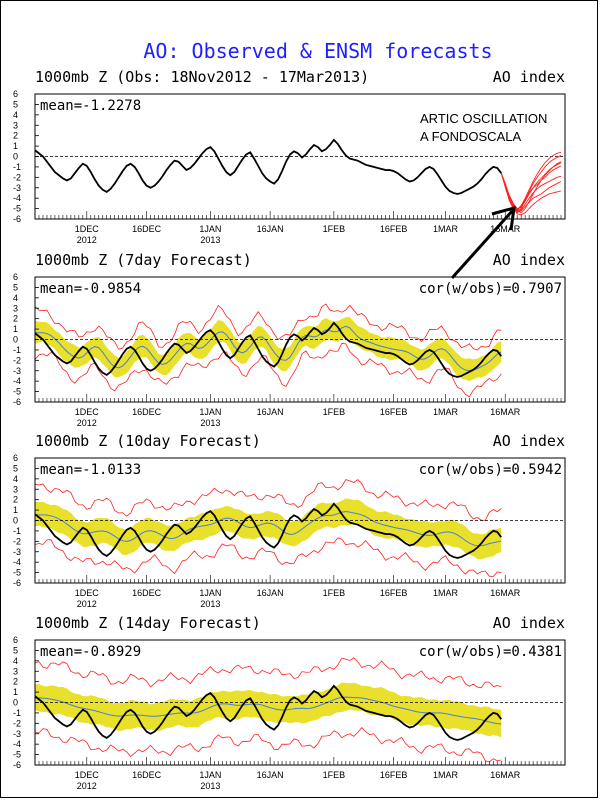 This screenshot has width=600, height=800. I want to click on annotation-line1: ARTIC OSCILLATION, so click(483, 118).